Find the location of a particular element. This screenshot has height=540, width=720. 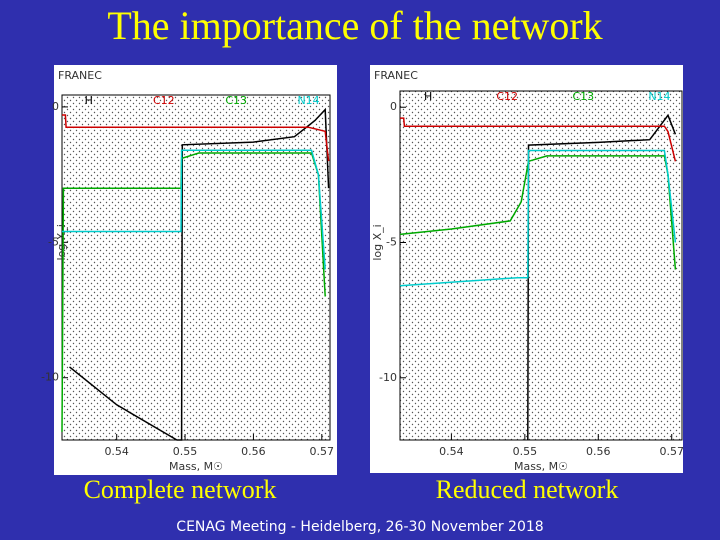

caption: Complete network is located at coordinates (180, 489).